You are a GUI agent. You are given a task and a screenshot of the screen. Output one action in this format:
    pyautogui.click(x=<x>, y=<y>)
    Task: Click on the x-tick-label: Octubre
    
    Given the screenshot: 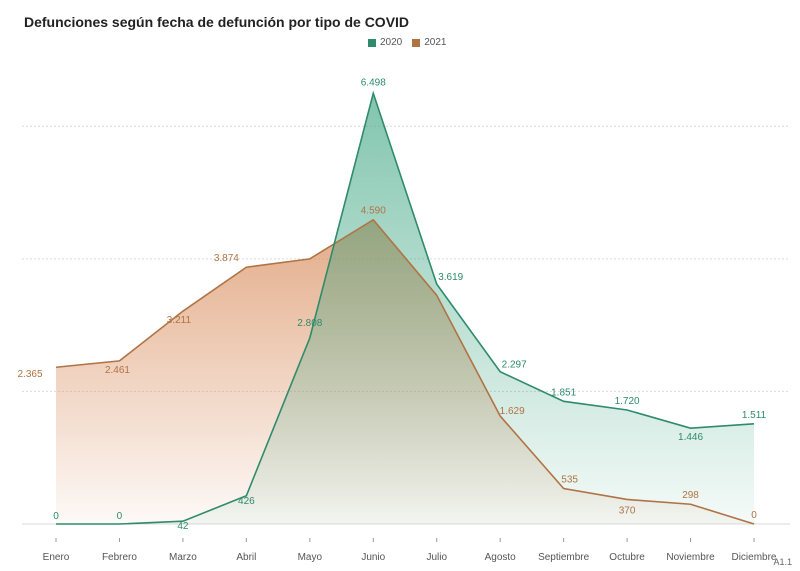 What is the action you would take?
    pyautogui.click(x=627, y=557)
    